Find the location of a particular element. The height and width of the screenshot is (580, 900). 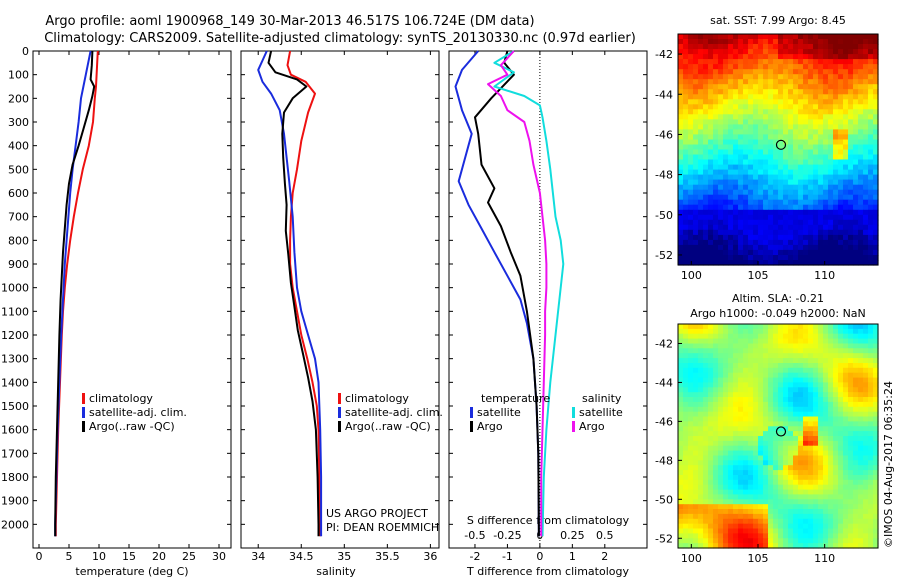

difference-x-label: T difference from climatology is located at coordinates (547, 571).